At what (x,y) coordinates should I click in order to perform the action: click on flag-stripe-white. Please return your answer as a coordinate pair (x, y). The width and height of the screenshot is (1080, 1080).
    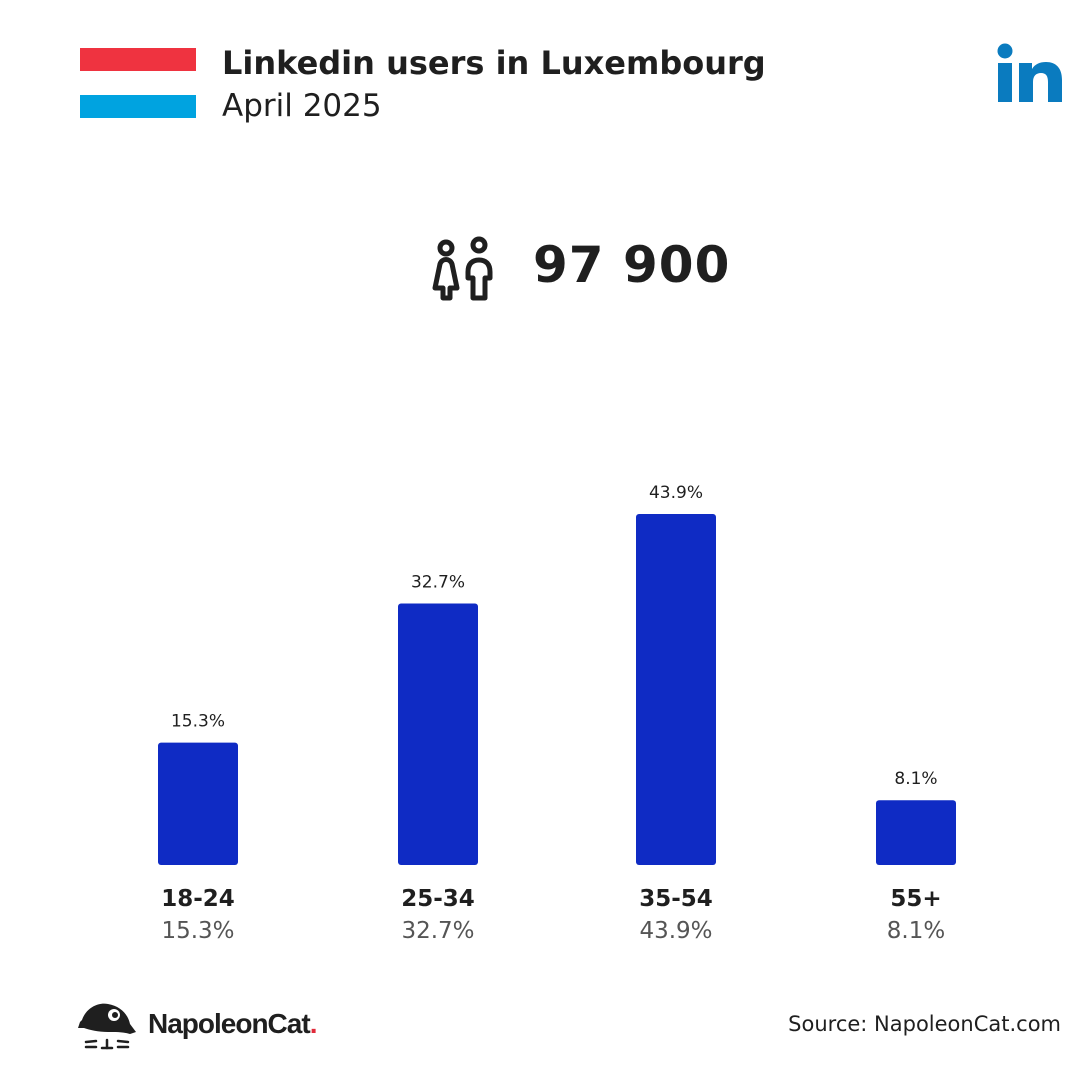
    Looking at the image, I should click on (138, 83).